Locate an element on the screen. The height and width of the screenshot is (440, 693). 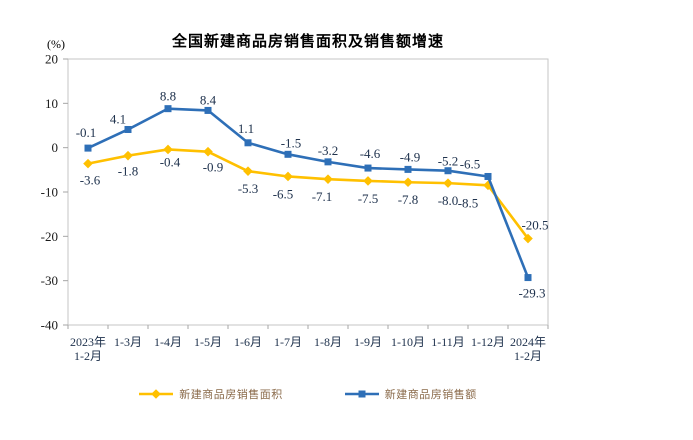
data-label: -4.6 is located at coordinates (370, 153).